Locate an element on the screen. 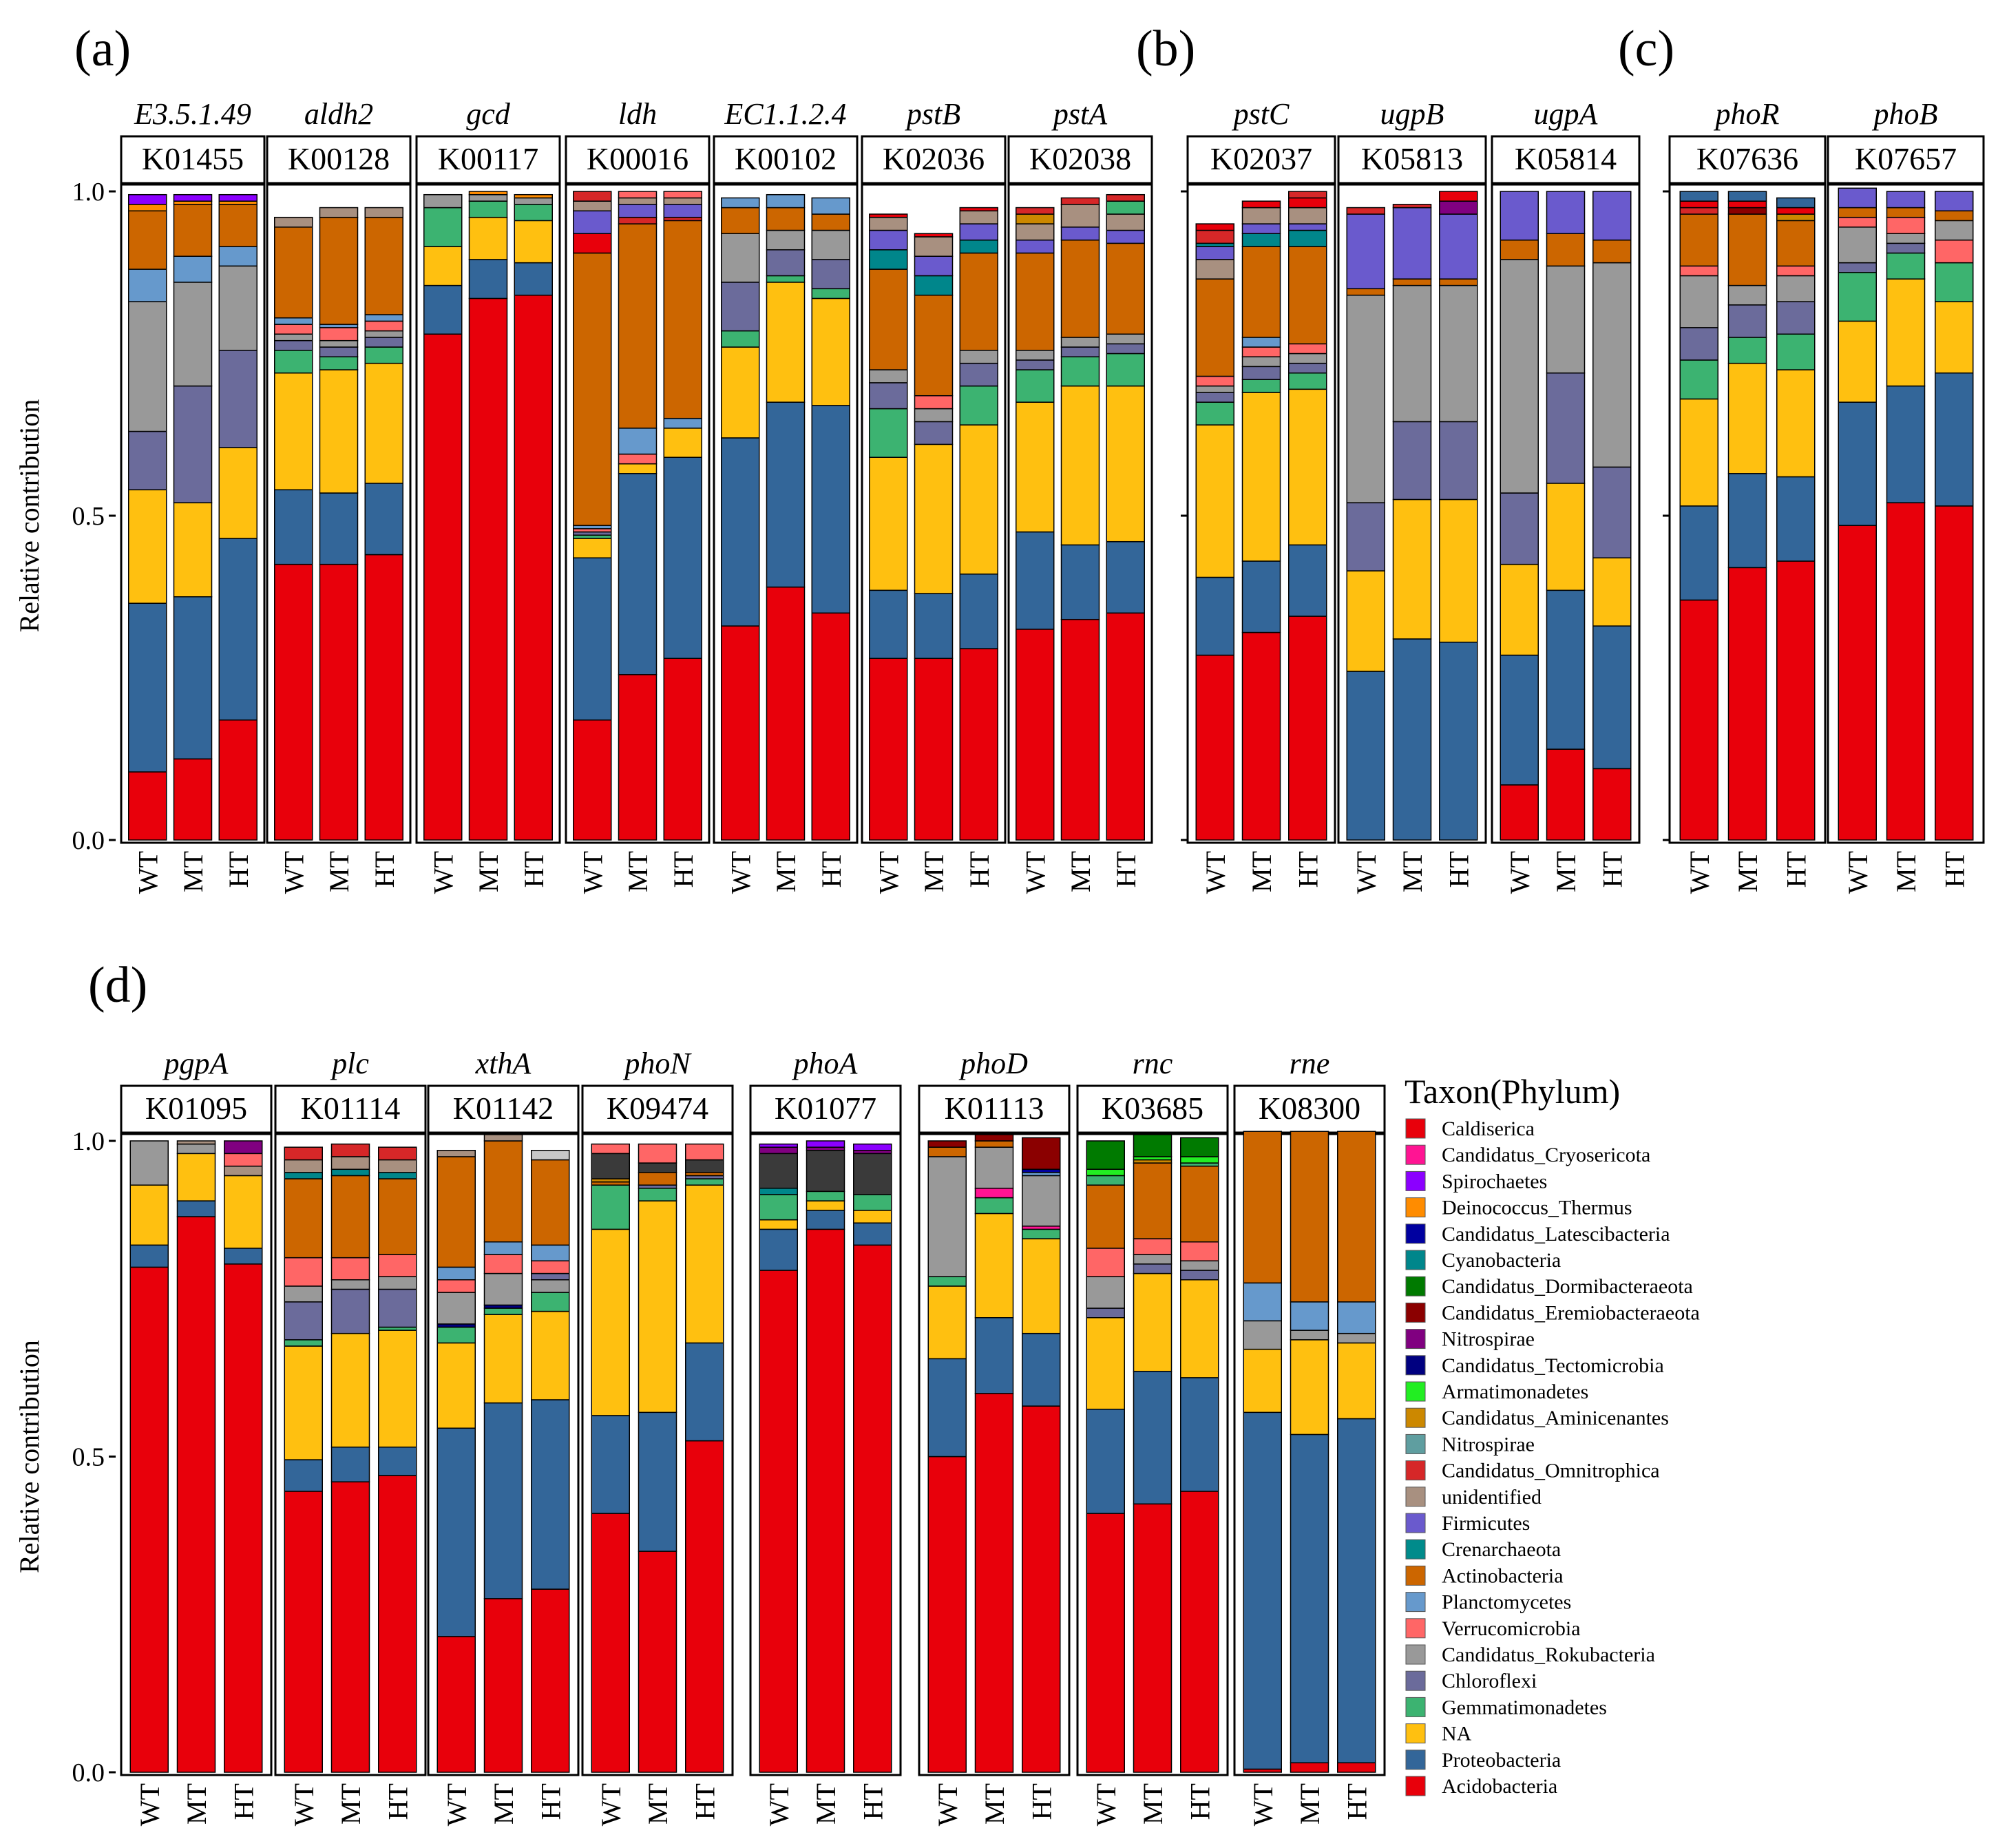  gene-label: pstA is located at coordinates (1079, 114).